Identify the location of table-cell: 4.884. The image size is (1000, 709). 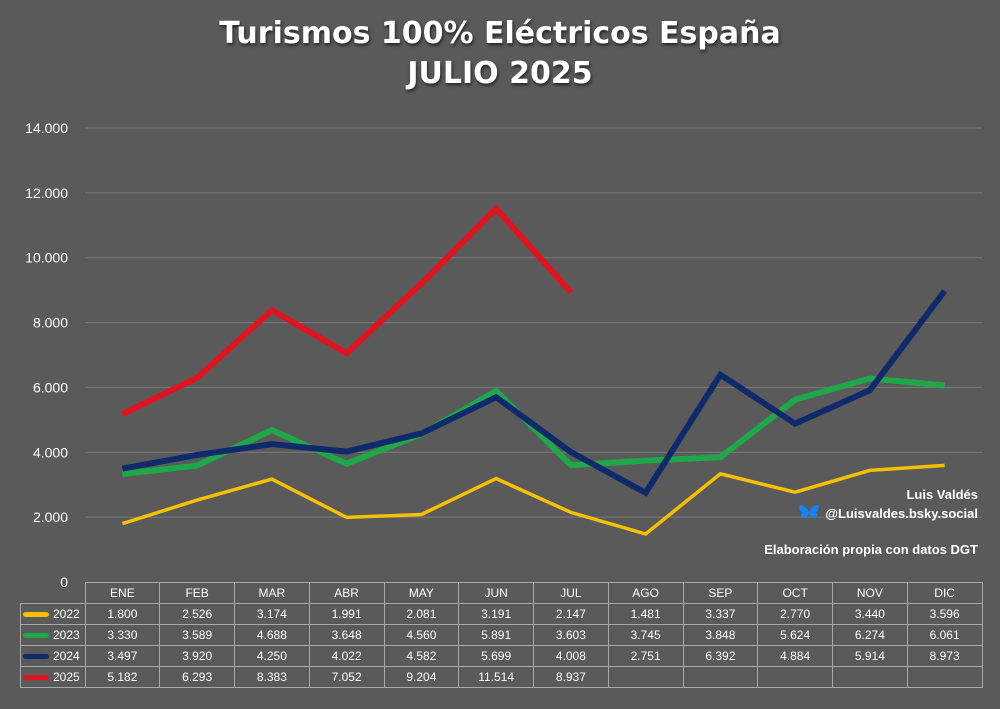
(795, 656).